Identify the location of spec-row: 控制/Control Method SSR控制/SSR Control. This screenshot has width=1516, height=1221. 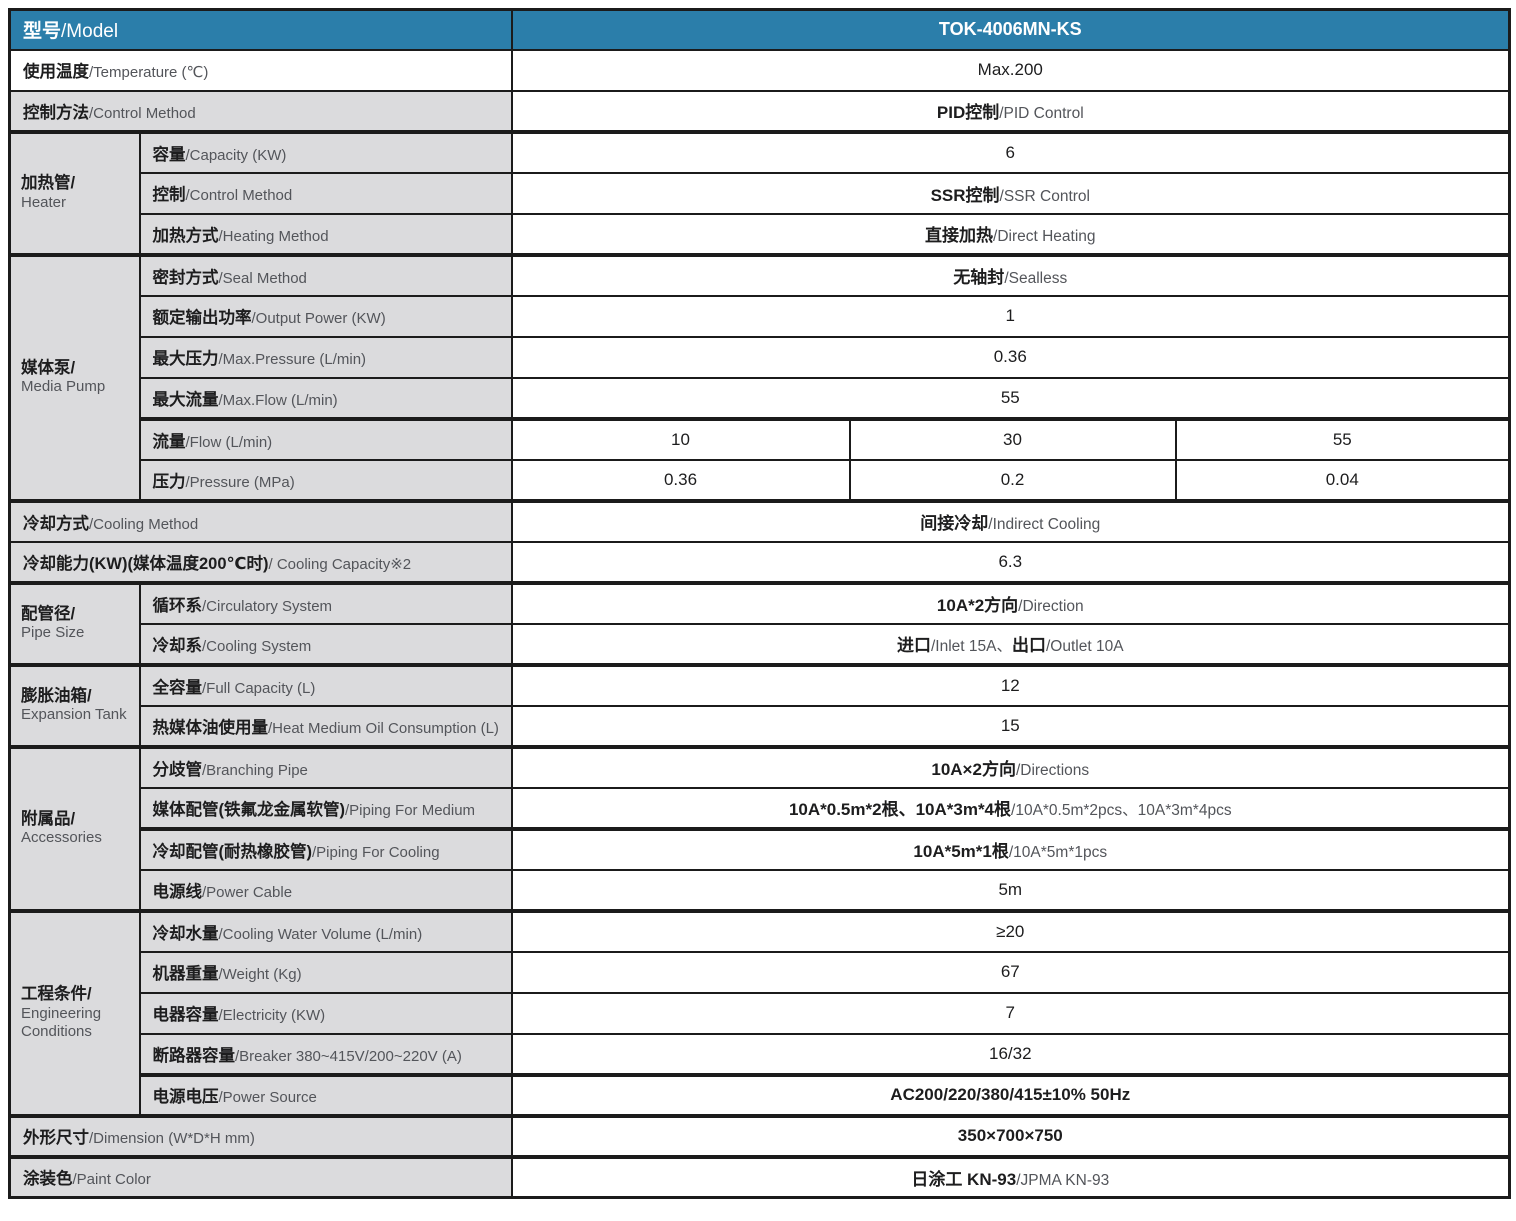
(760, 193).